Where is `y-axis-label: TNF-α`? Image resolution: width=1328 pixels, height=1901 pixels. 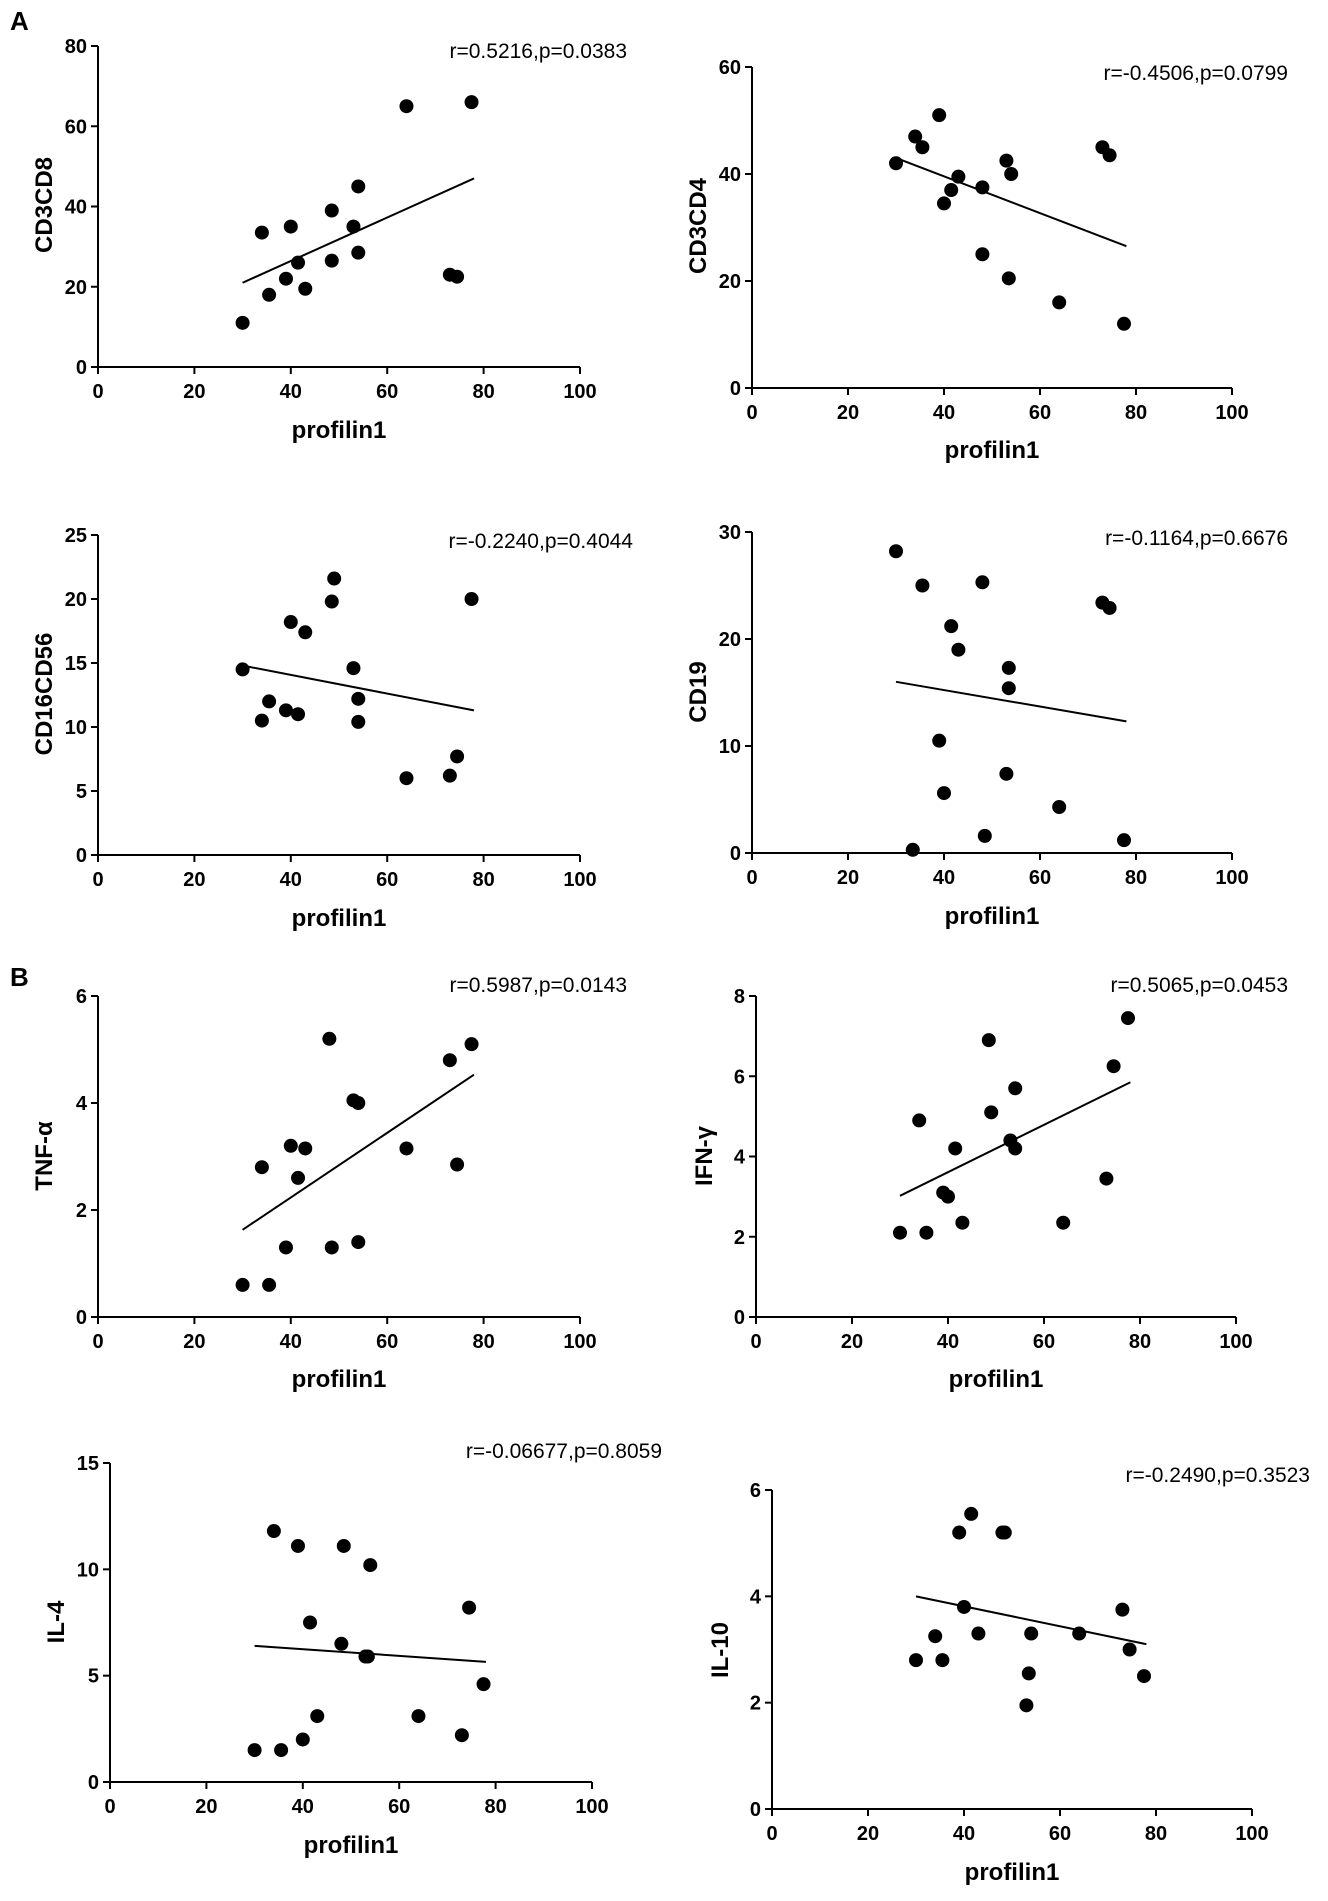
y-axis-label: TNF-α is located at coordinates (44, 1156).